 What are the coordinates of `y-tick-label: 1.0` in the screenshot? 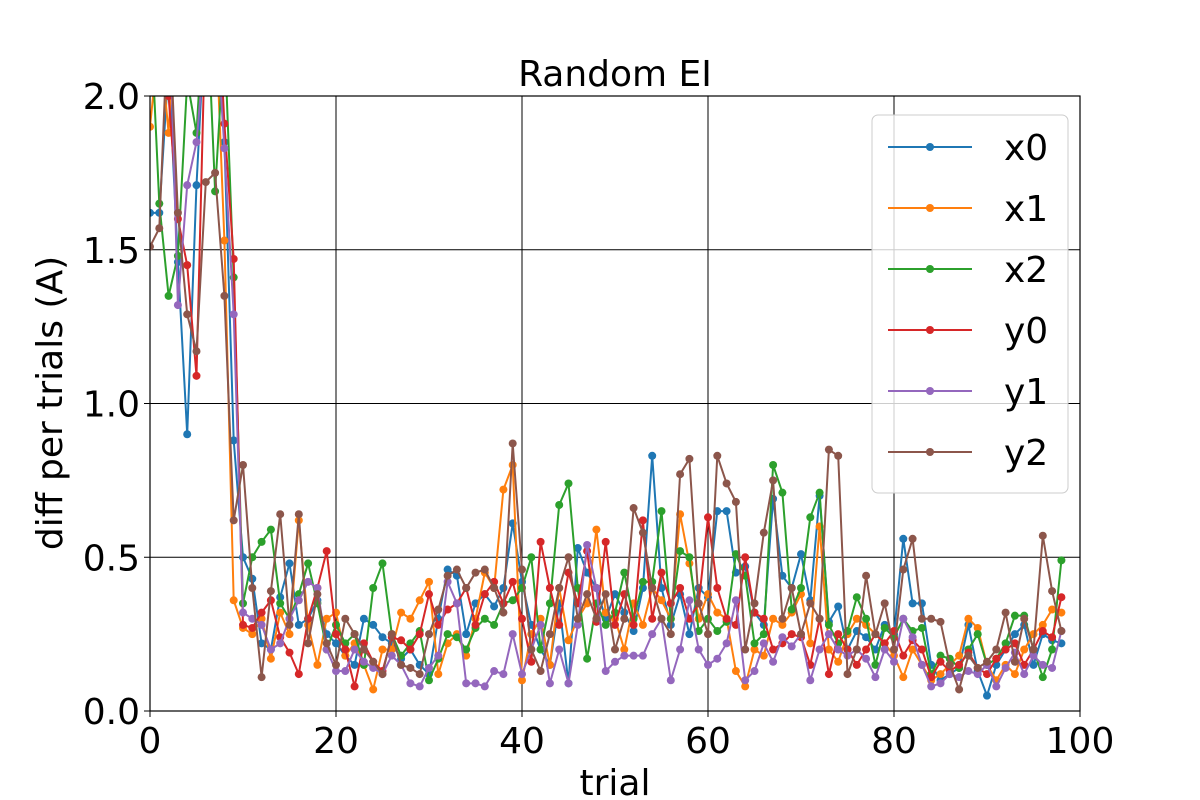 It's located at (111, 405).